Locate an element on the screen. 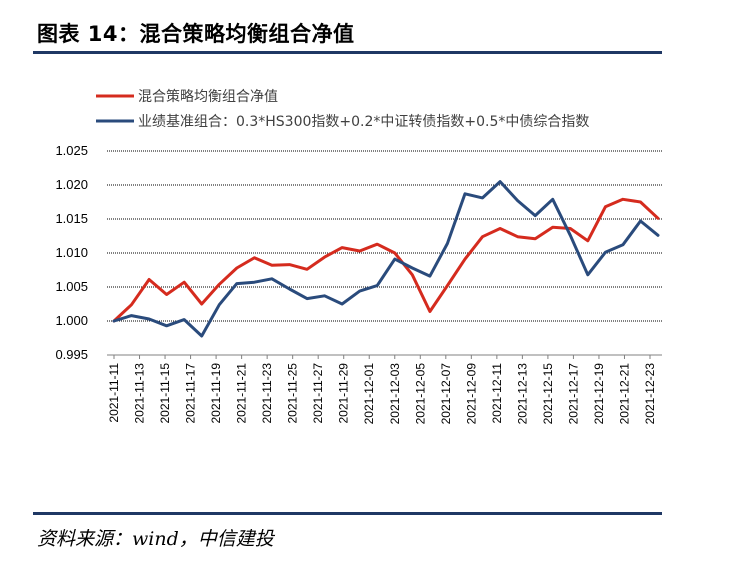 This screenshot has width=736, height=564. y-axis-ticks: 0.995 1.000 1.005 1.010 1.015 1.020 1.025 is located at coordinates (71, 252).